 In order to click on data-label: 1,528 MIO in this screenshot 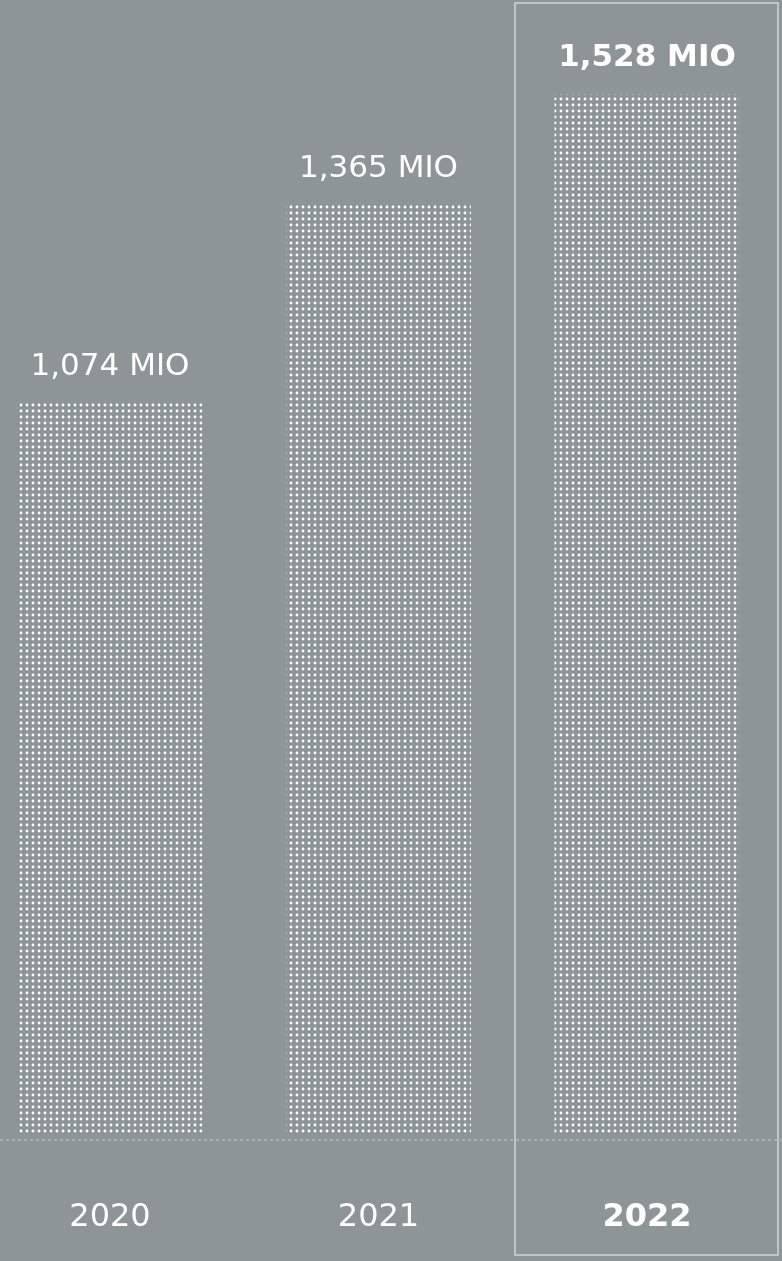, I will do `click(647, 55)`.